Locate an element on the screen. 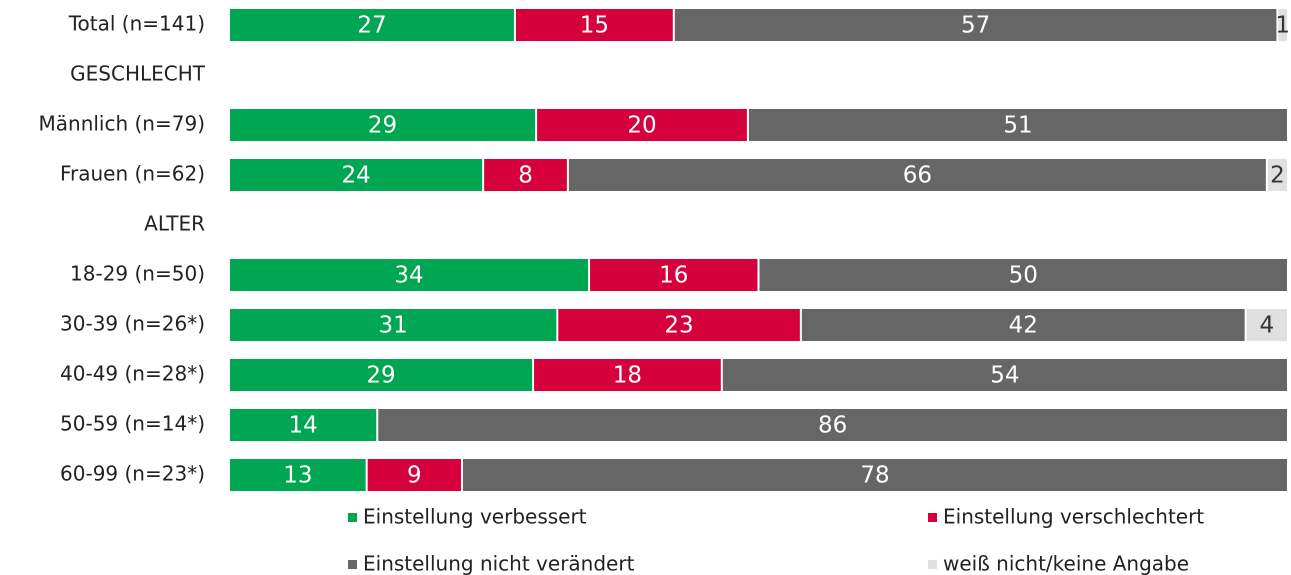  category-label: Frauen (n=62) is located at coordinates (132, 174).